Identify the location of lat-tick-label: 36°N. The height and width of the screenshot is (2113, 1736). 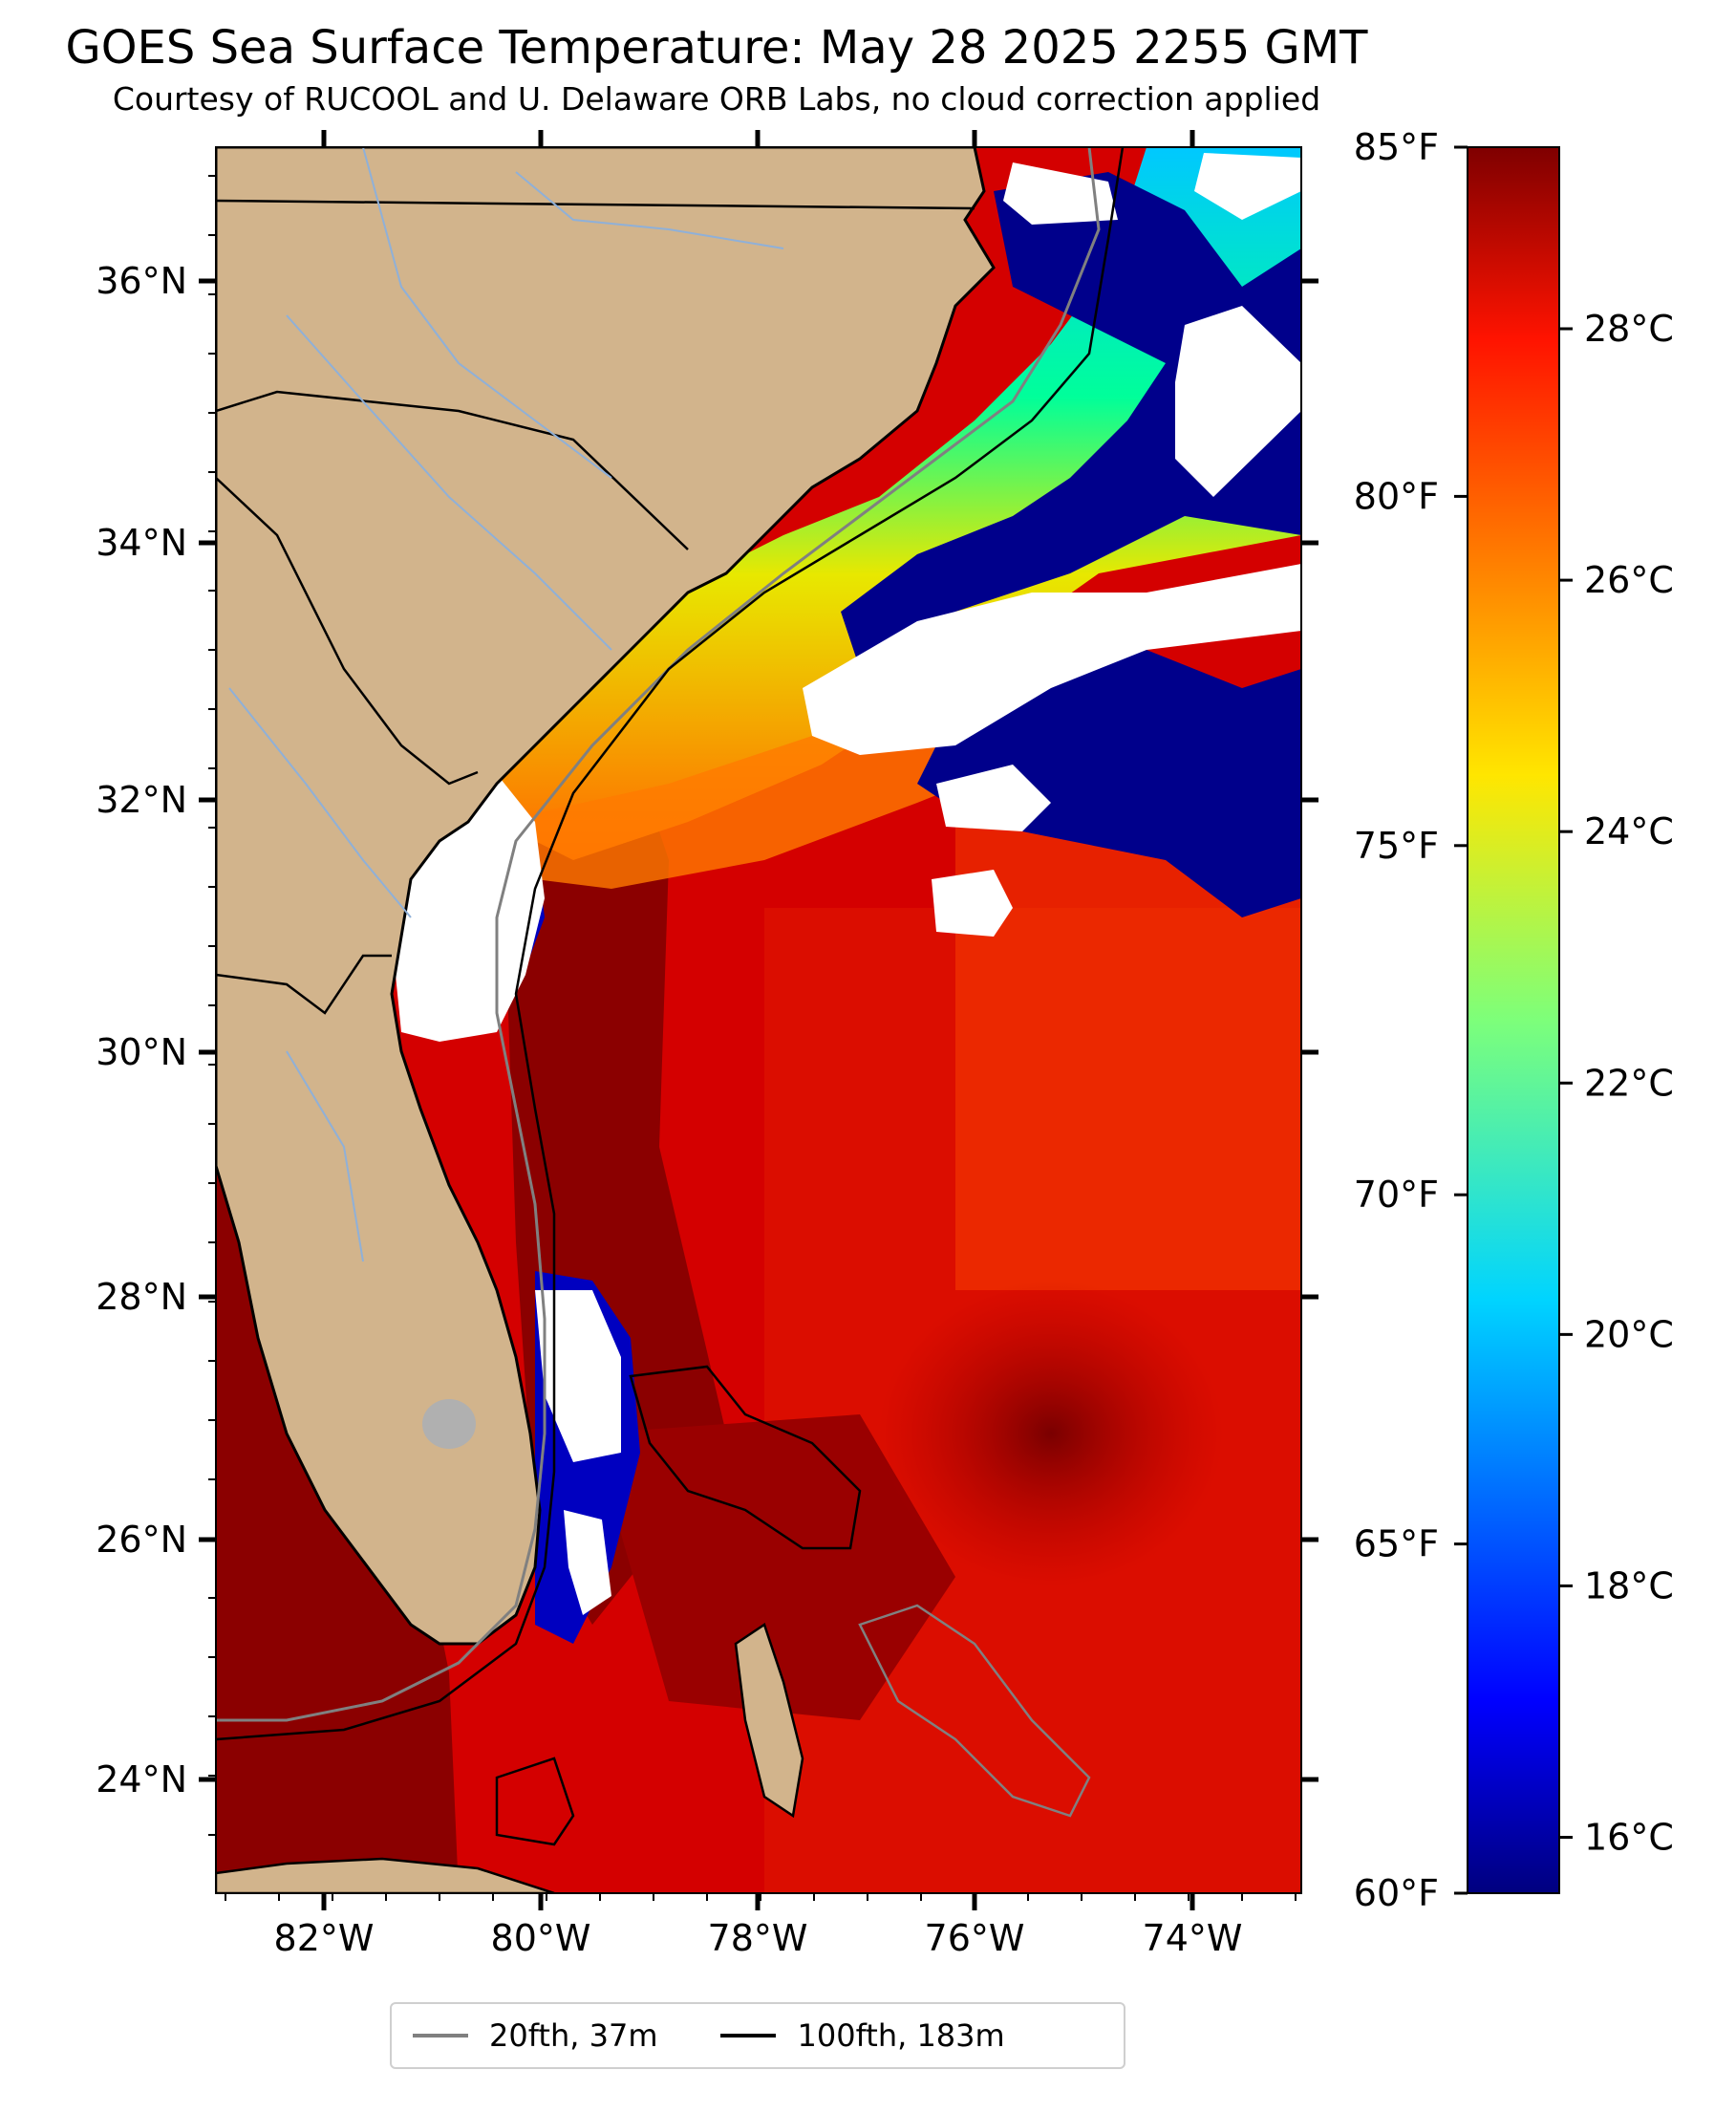
(141, 281).